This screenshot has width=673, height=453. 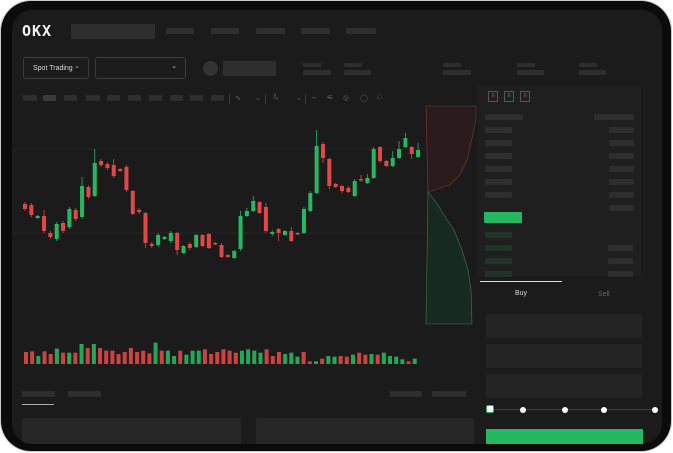 I want to click on orders-panel, so click(x=131, y=431).